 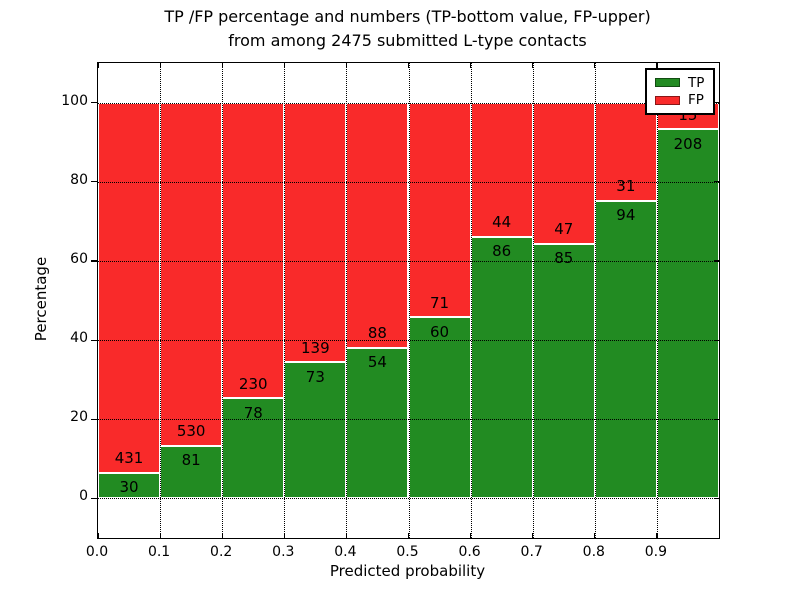 What do you see at coordinates (253, 412) in the screenshot?
I see `tp-count-label: 78` at bounding box center [253, 412].